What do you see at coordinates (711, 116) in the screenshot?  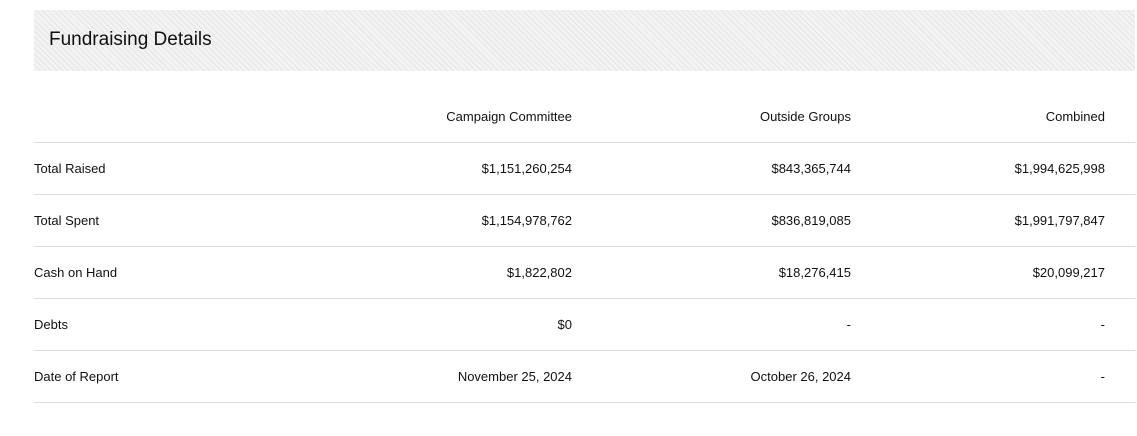 I see `header-outside-groups: Outside Groups` at bounding box center [711, 116].